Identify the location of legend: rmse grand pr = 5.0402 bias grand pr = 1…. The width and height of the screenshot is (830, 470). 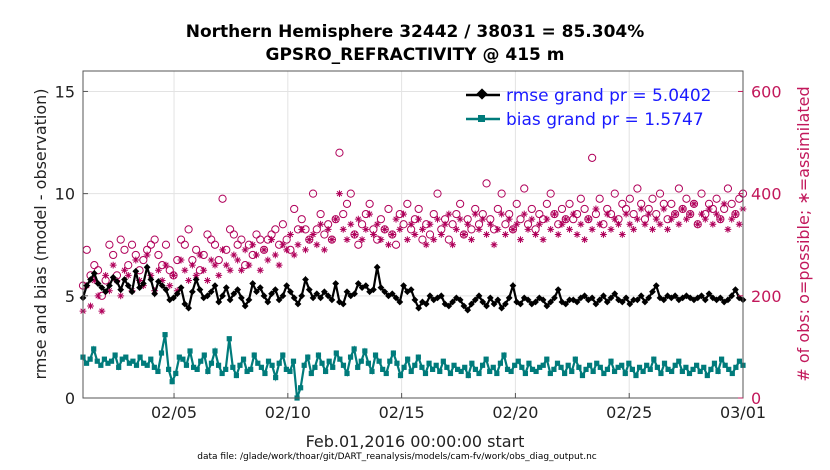
(588, 108).